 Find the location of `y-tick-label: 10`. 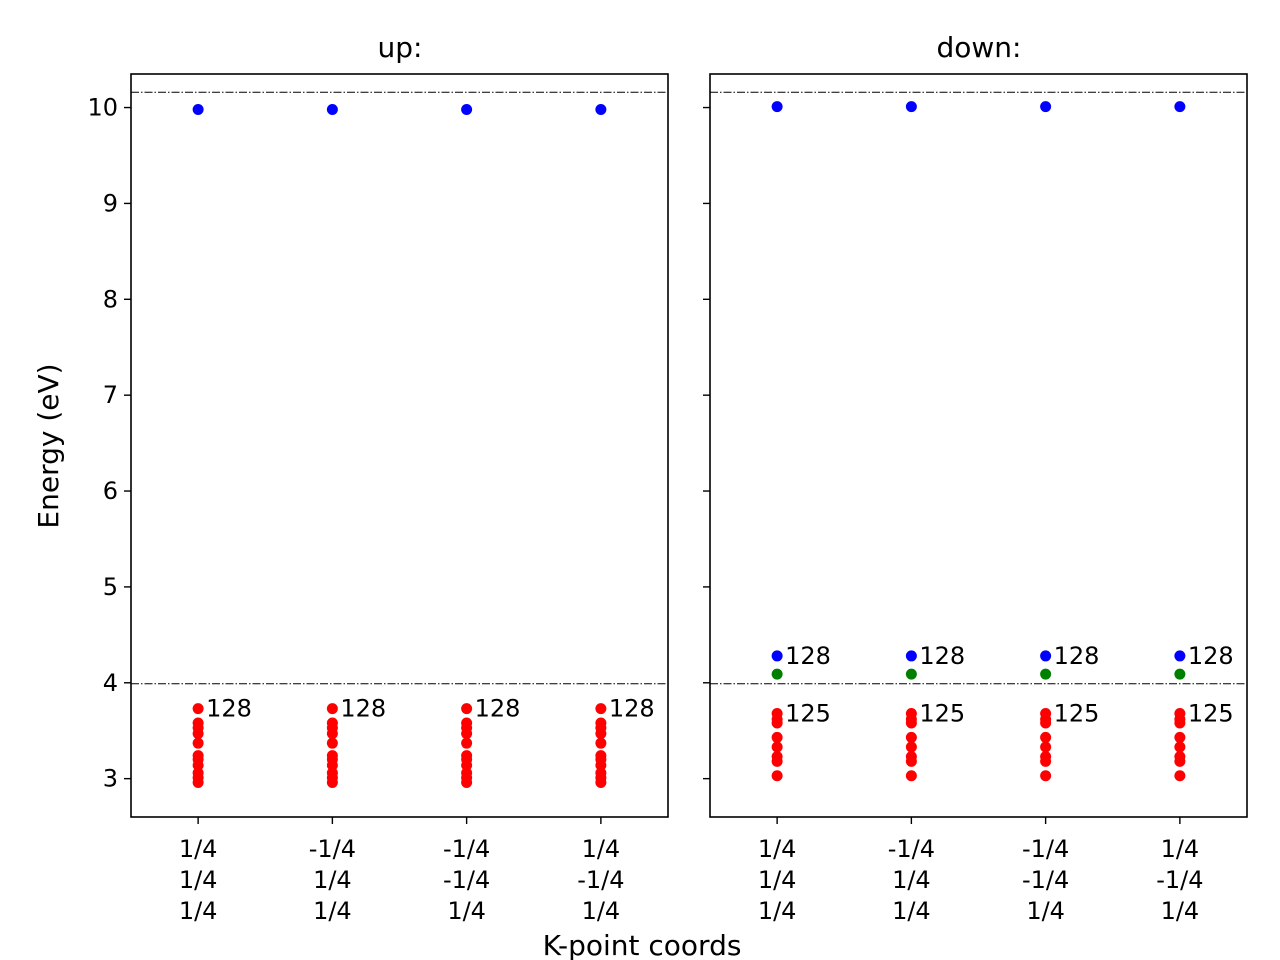

y-tick-label: 10 is located at coordinates (102, 108).